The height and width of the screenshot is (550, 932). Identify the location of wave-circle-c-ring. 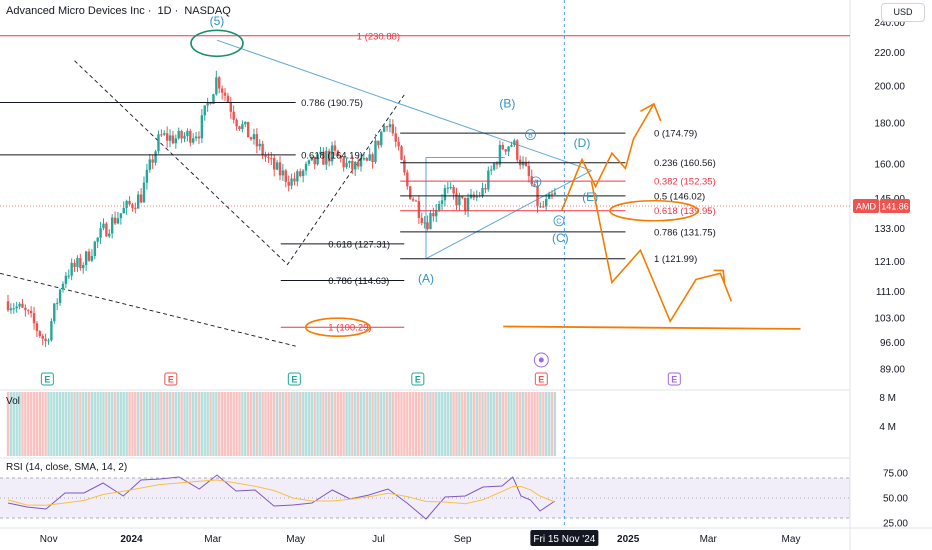
(559, 221).